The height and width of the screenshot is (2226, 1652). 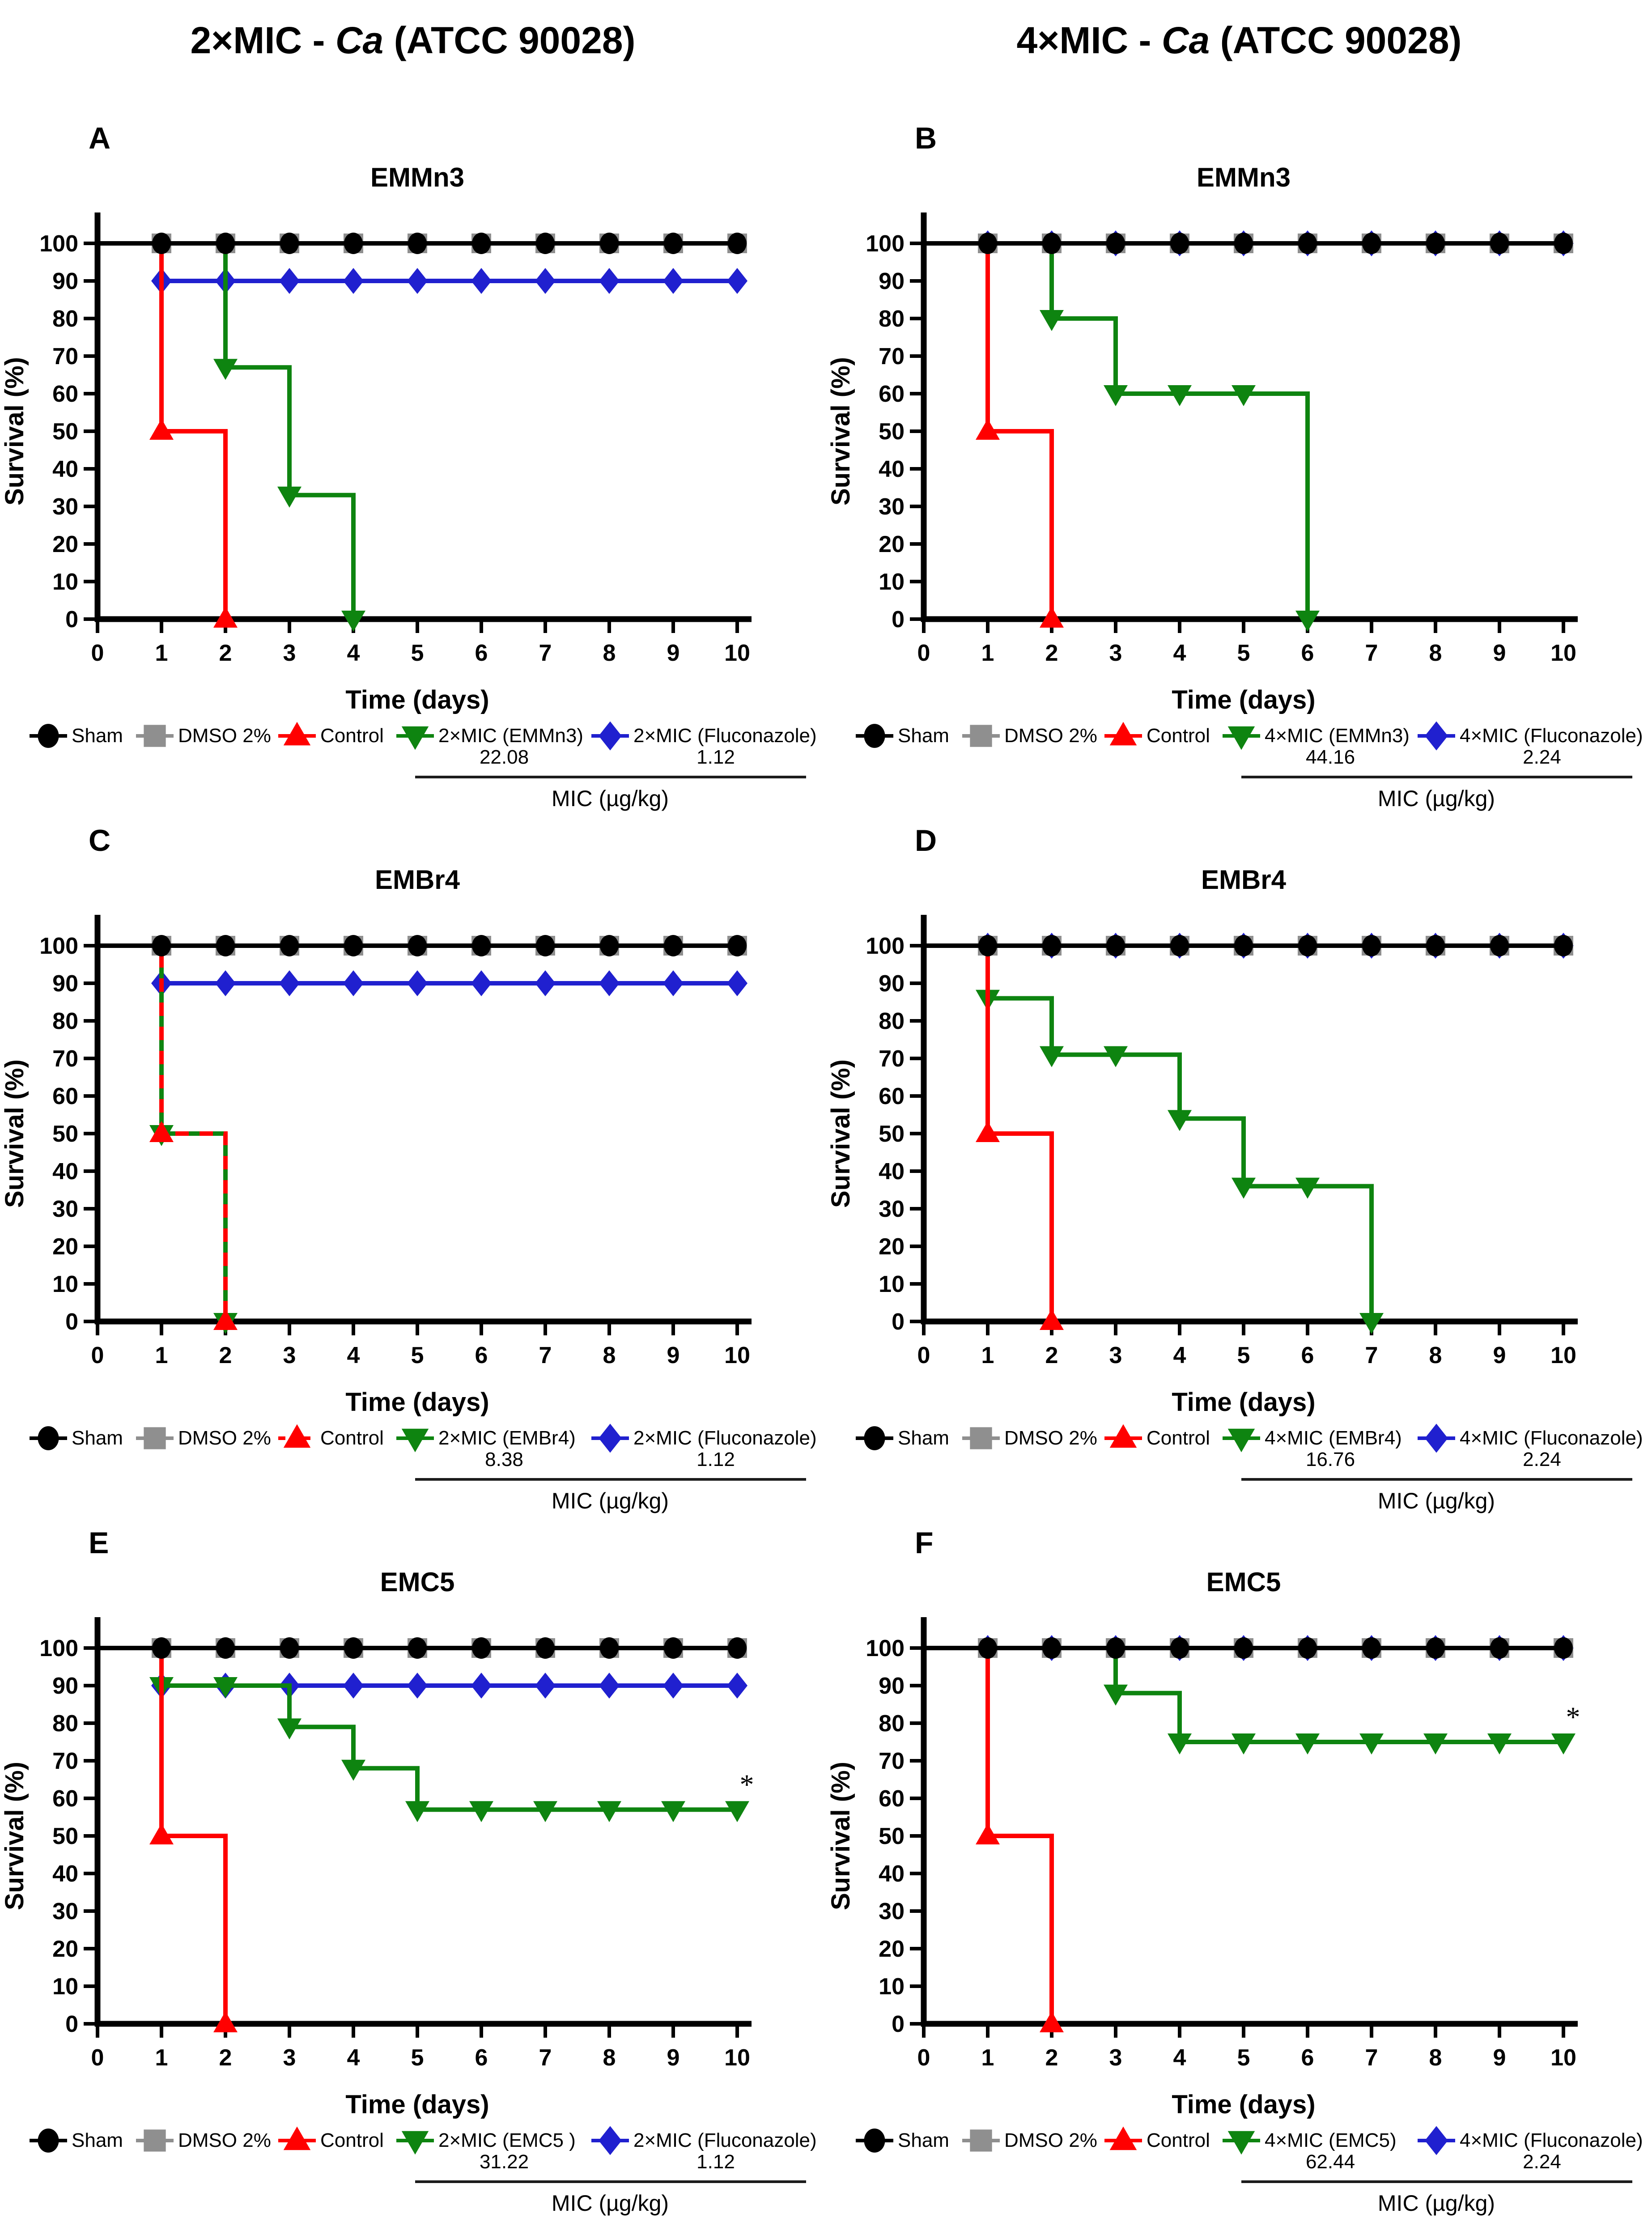 I want to click on legend-label: 2×MIC (EMBr4), so click(x=507, y=1438).